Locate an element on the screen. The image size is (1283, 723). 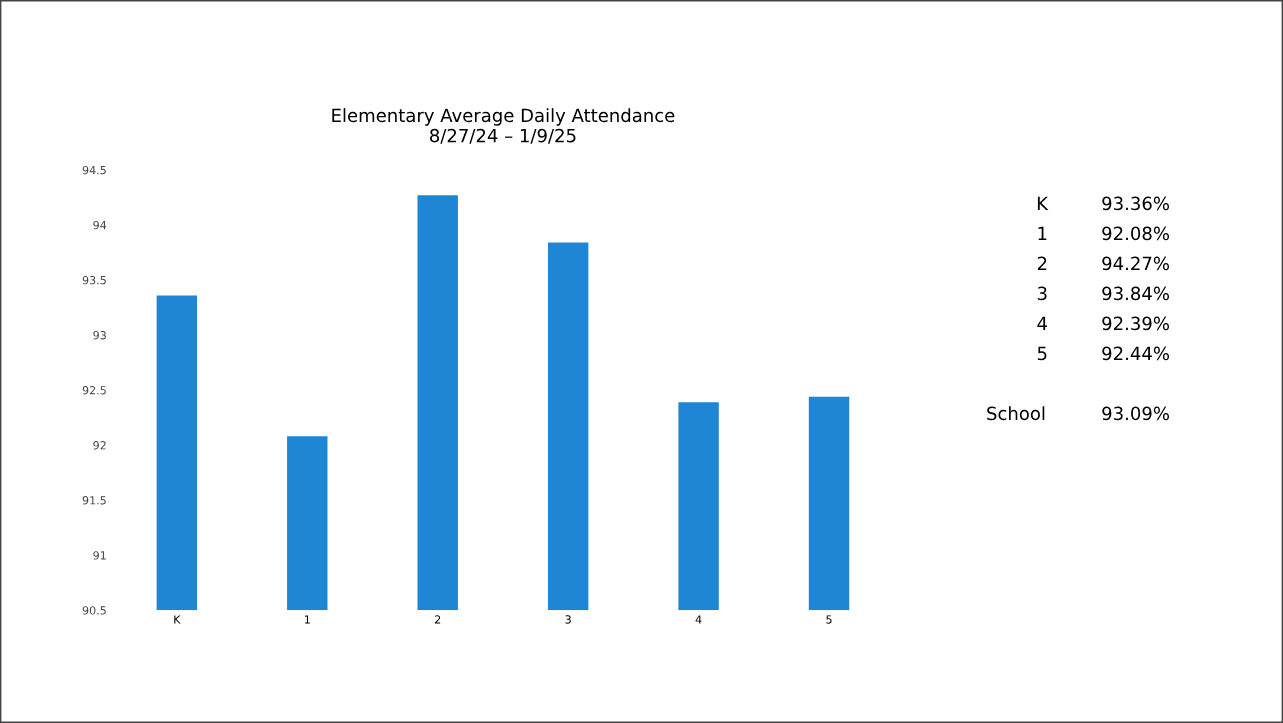
text: 4 92.39% is located at coordinates (1103, 323).